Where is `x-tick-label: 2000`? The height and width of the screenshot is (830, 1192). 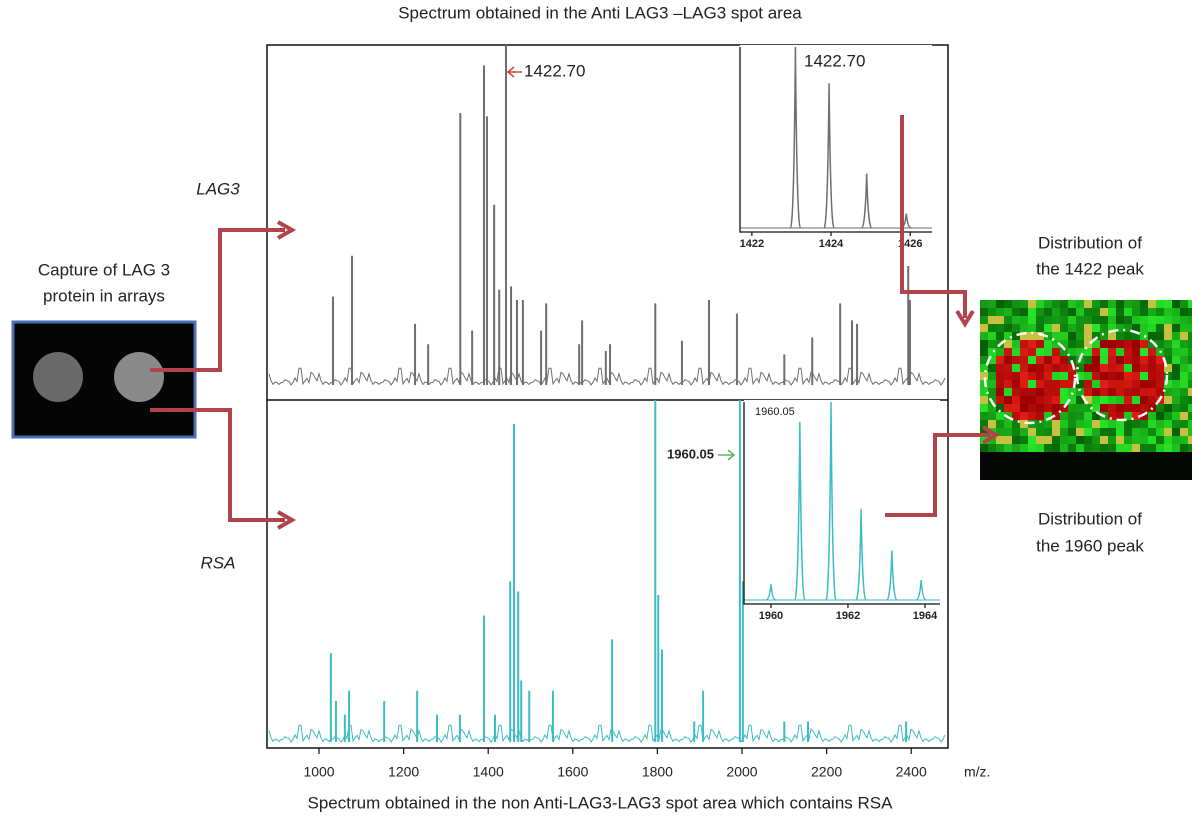
x-tick-label: 2000 is located at coordinates (741, 772).